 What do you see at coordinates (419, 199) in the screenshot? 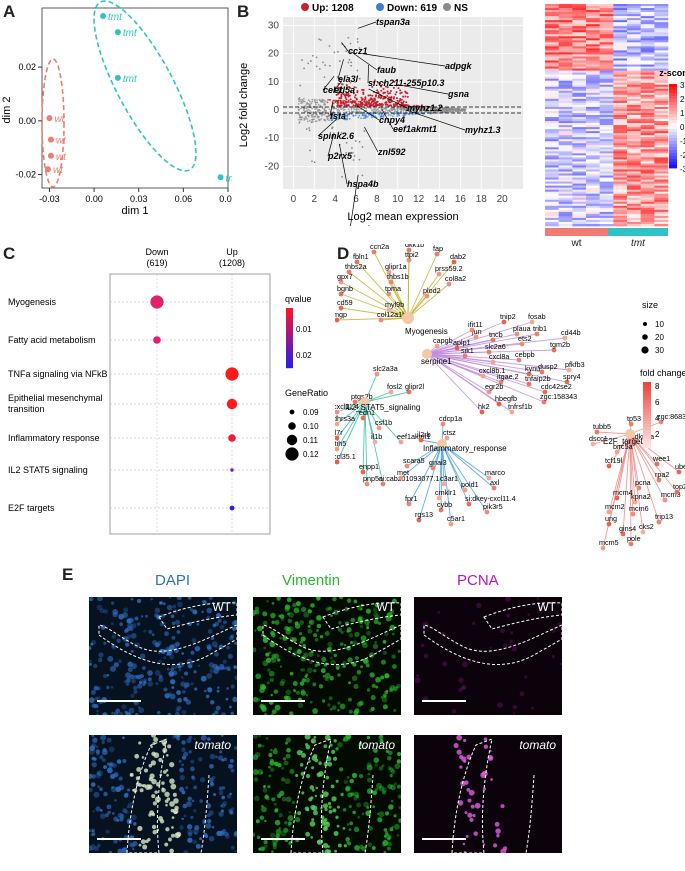
I see `ma-xtick-label: 12` at bounding box center [419, 199].